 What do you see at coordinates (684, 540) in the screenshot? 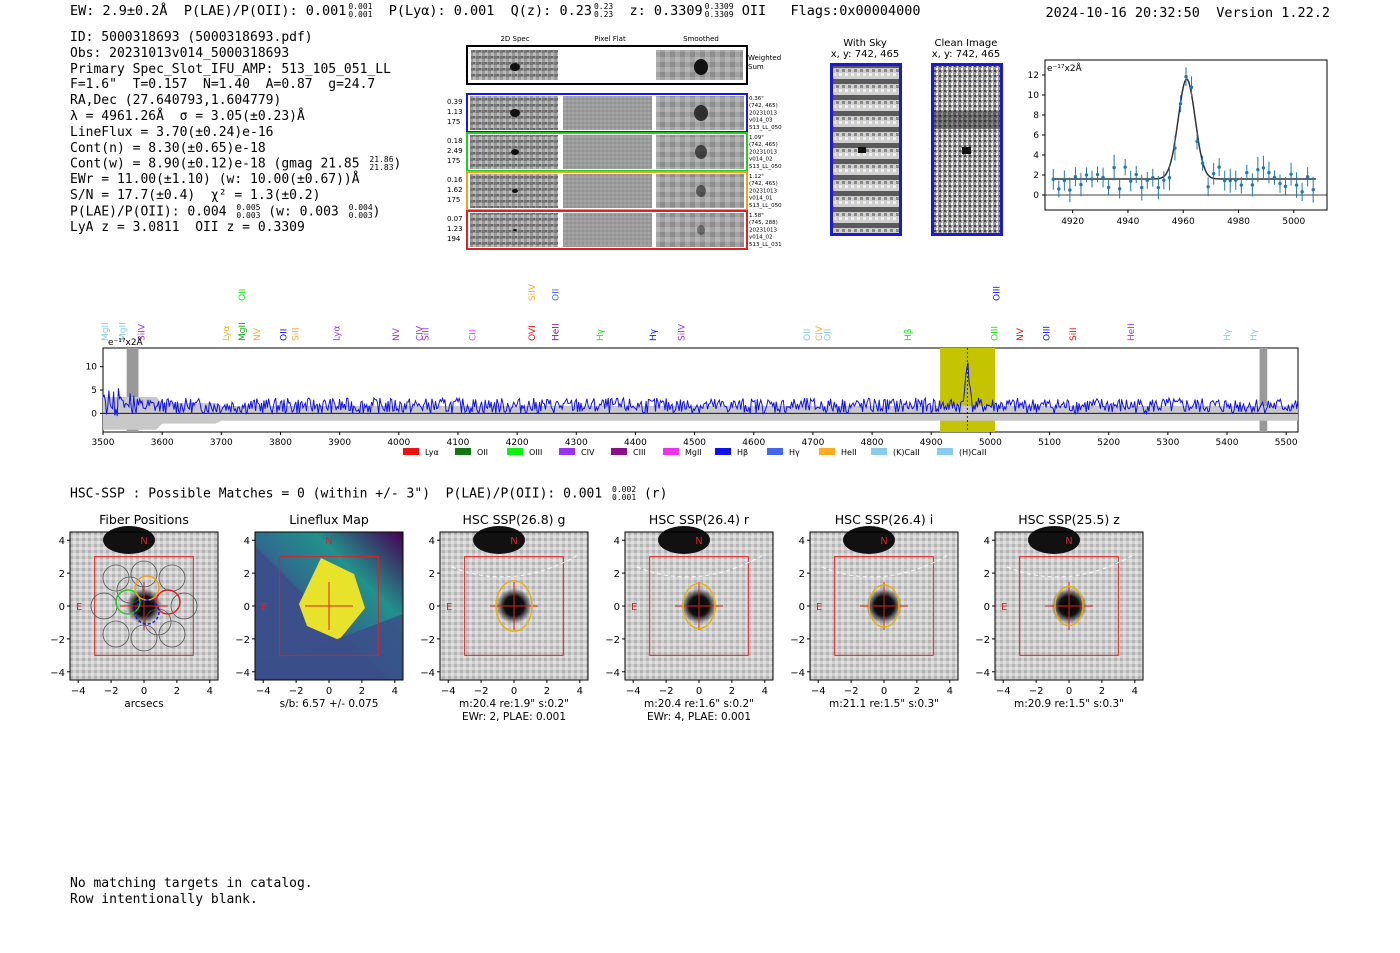
I see `bright-neighbor` at bounding box center [684, 540].